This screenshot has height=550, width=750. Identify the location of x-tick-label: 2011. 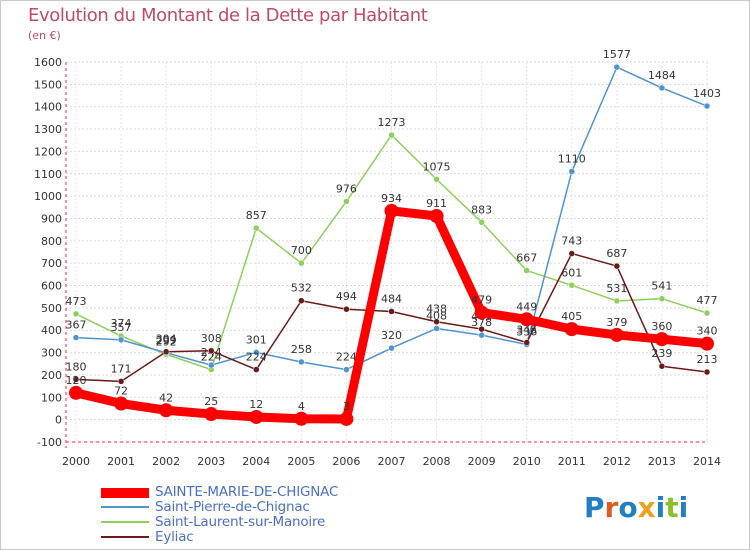
(572, 461).